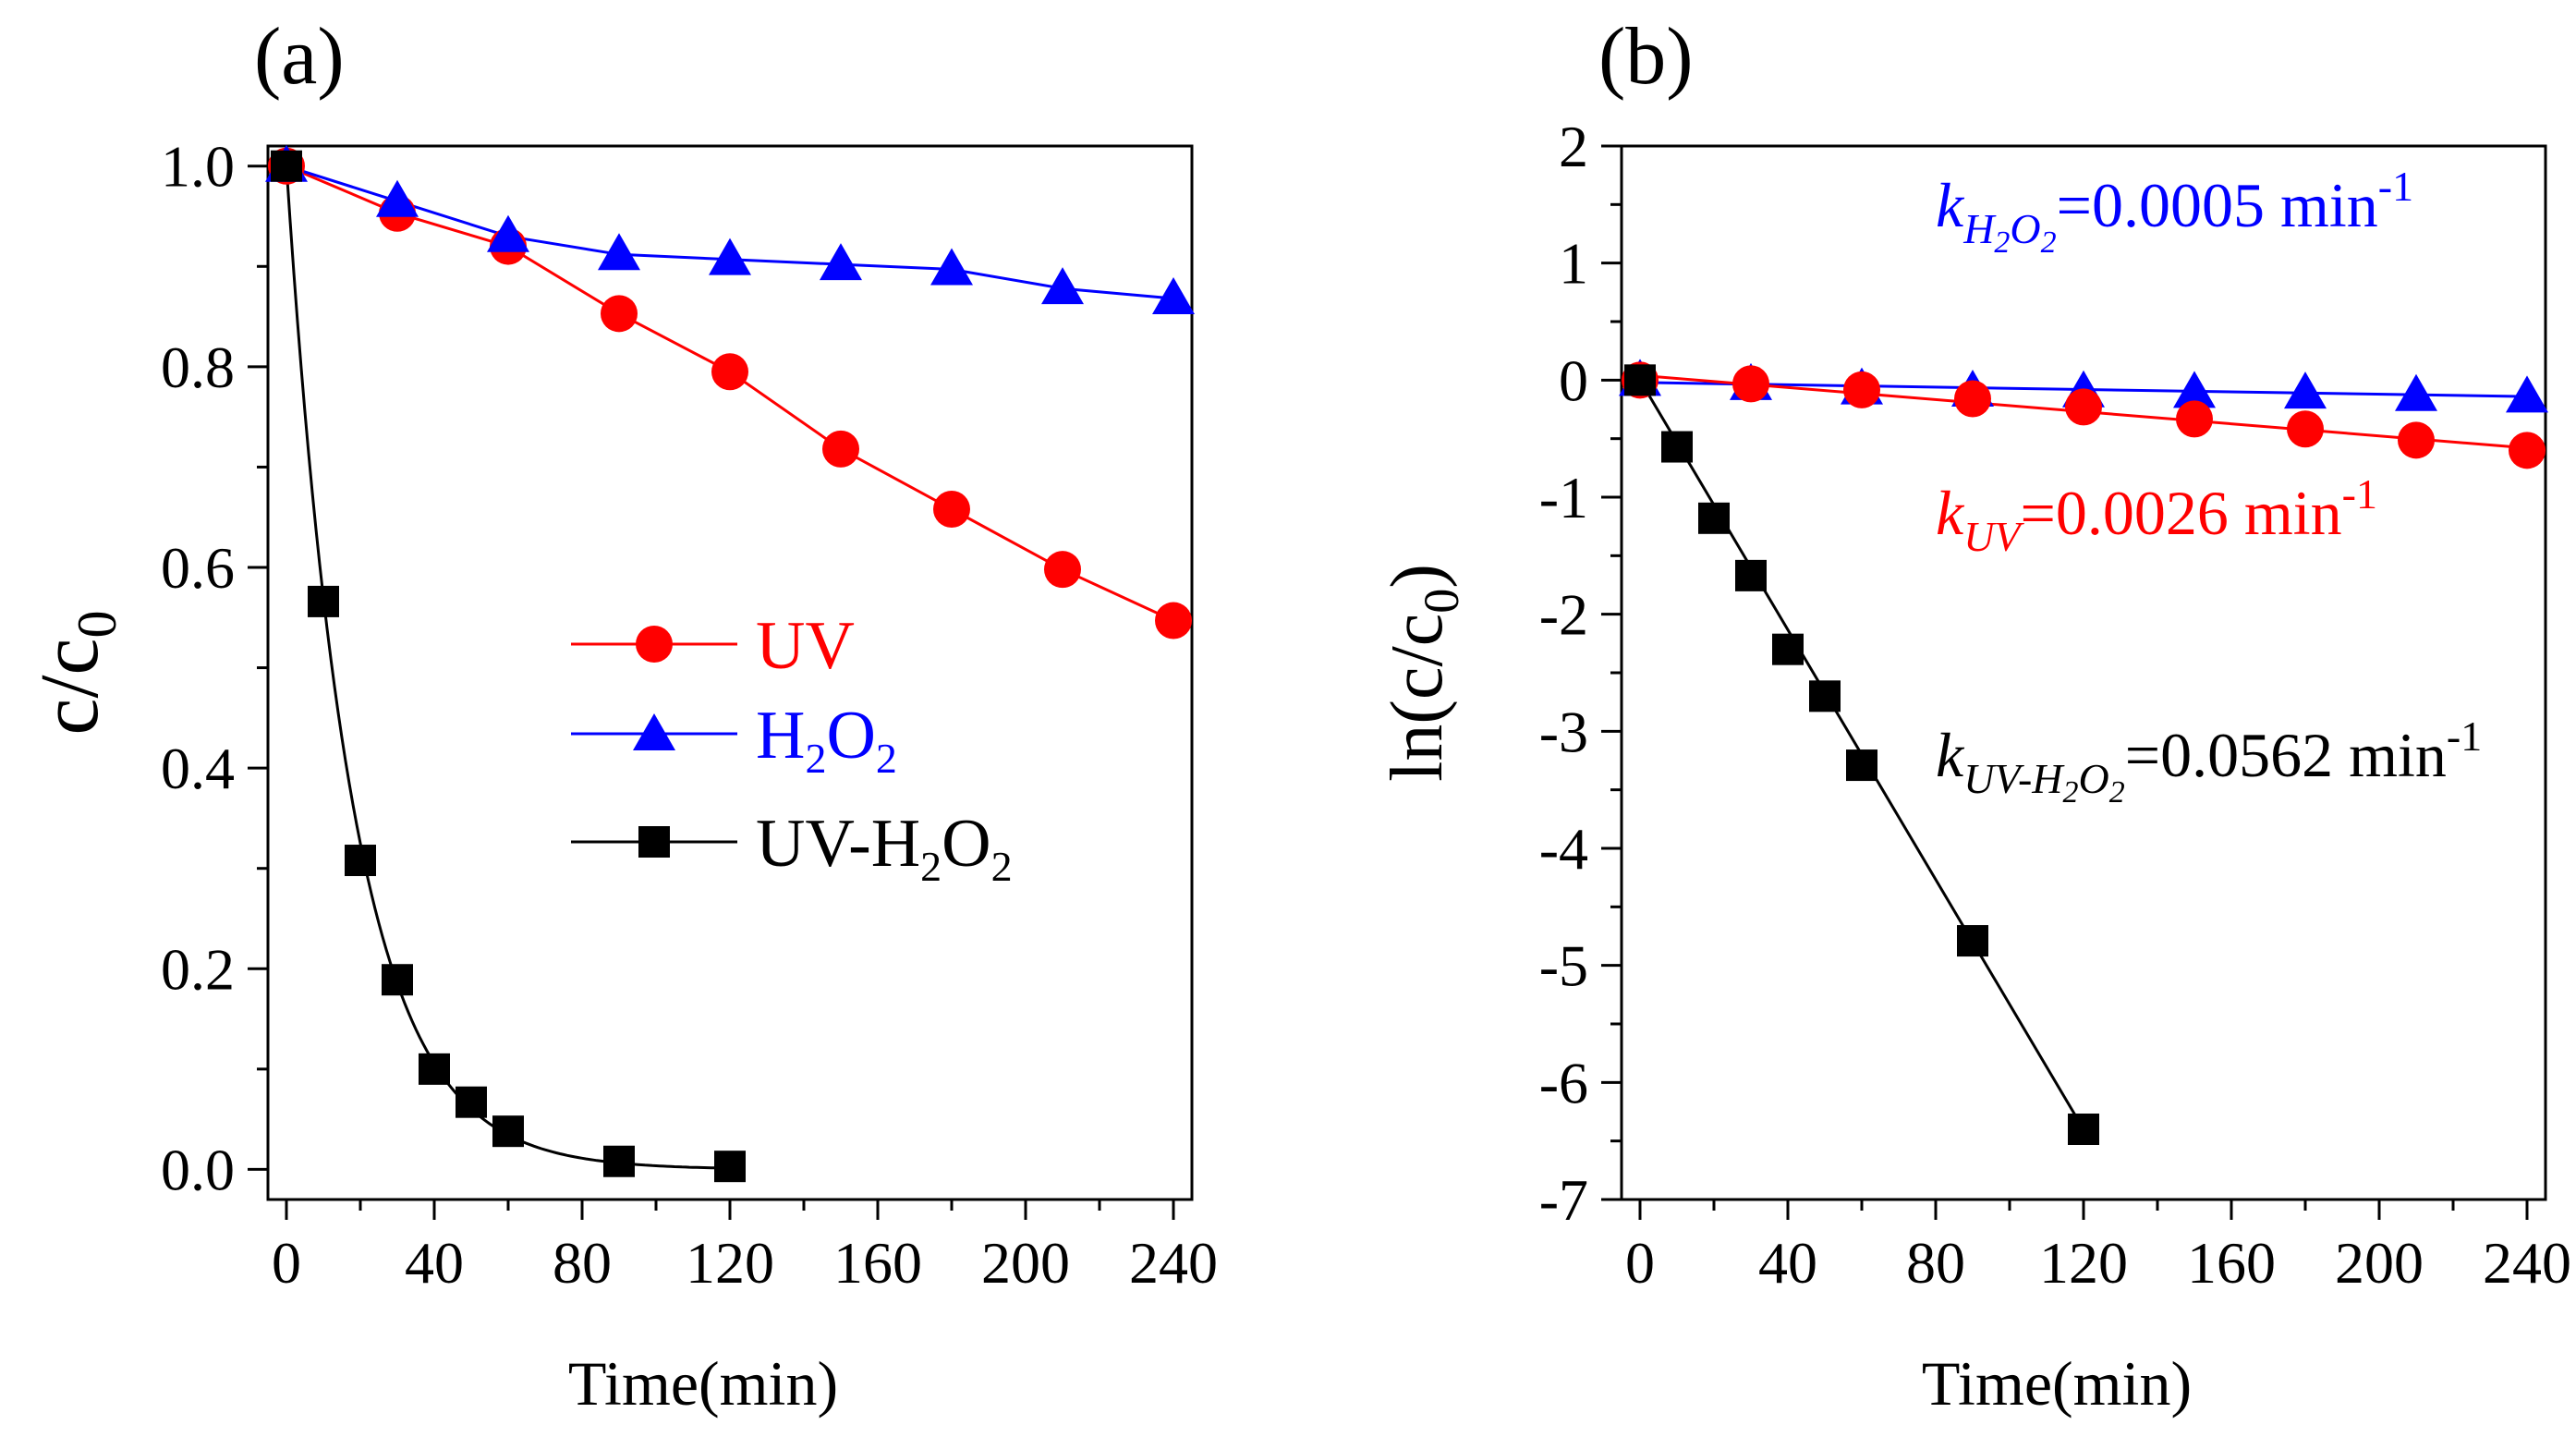 This screenshot has width=2576, height=1437. Describe the element at coordinates (654, 842) in the screenshot. I see `legend-uvh2o2-marker` at that location.